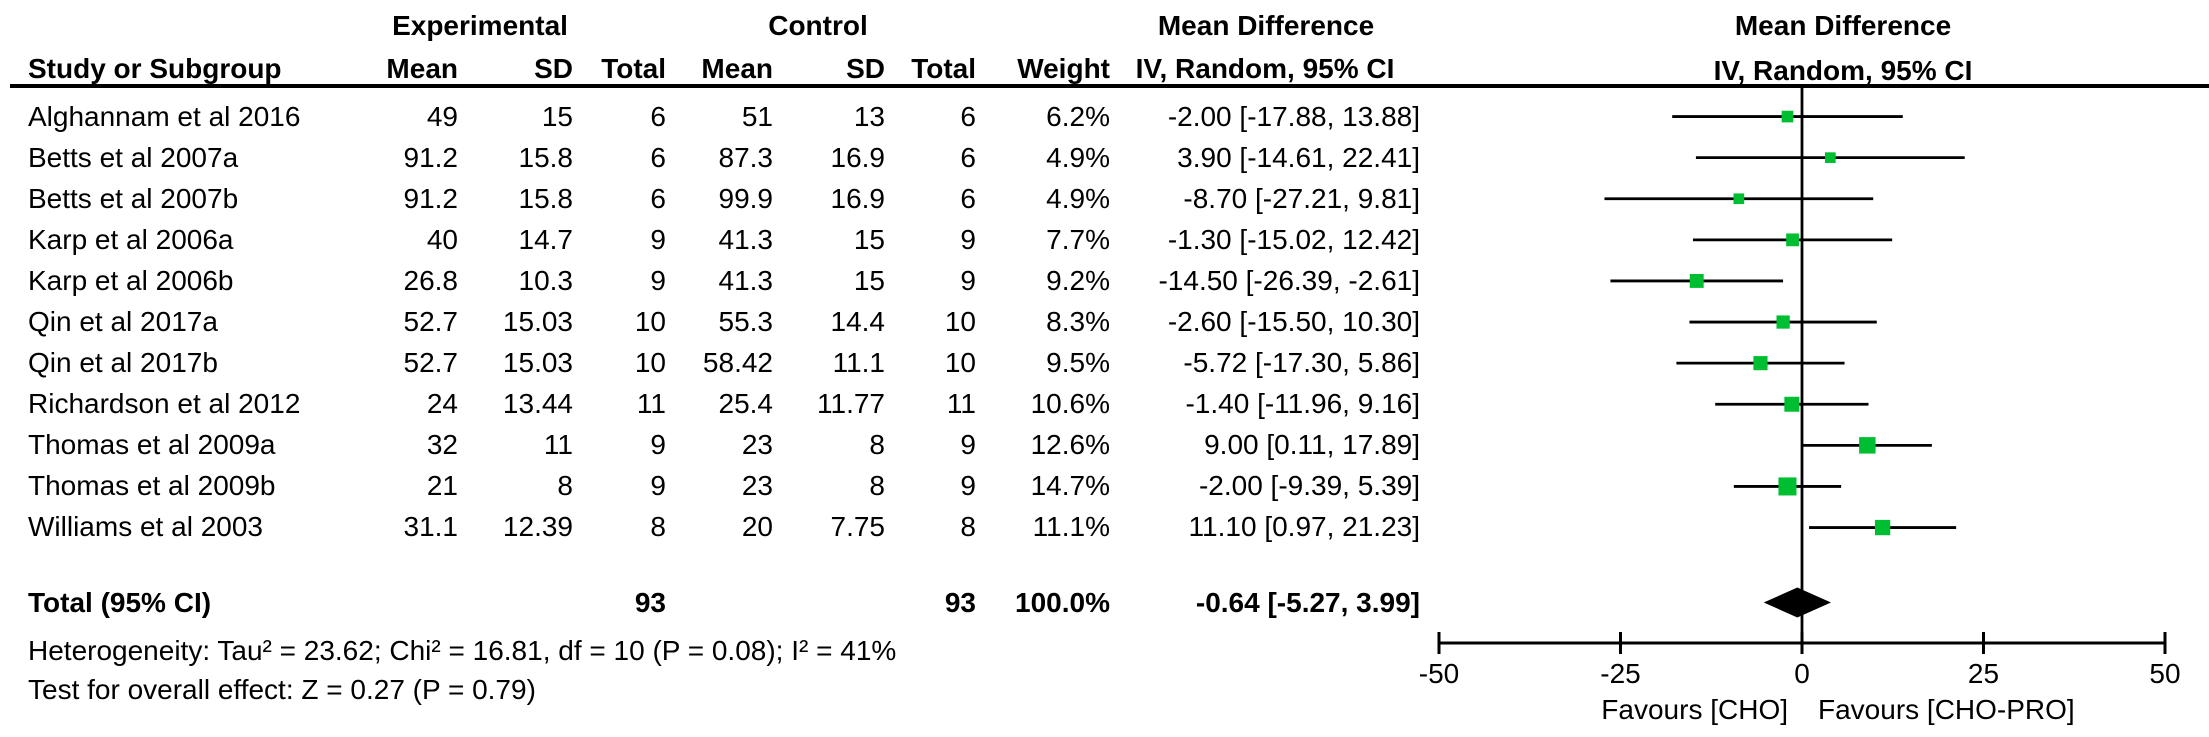 This screenshot has height=737, width=2209. What do you see at coordinates (1304, 527) in the screenshot?
I see `ci-text-cell: 11.10 [0.97, 21.23]` at bounding box center [1304, 527].